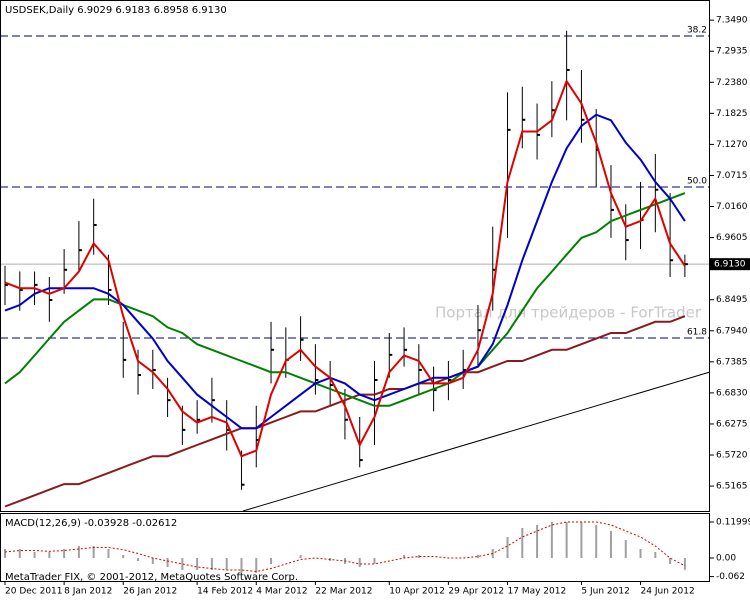  I want to click on x-tick-label: 8 Jan 2012, so click(88, 592).